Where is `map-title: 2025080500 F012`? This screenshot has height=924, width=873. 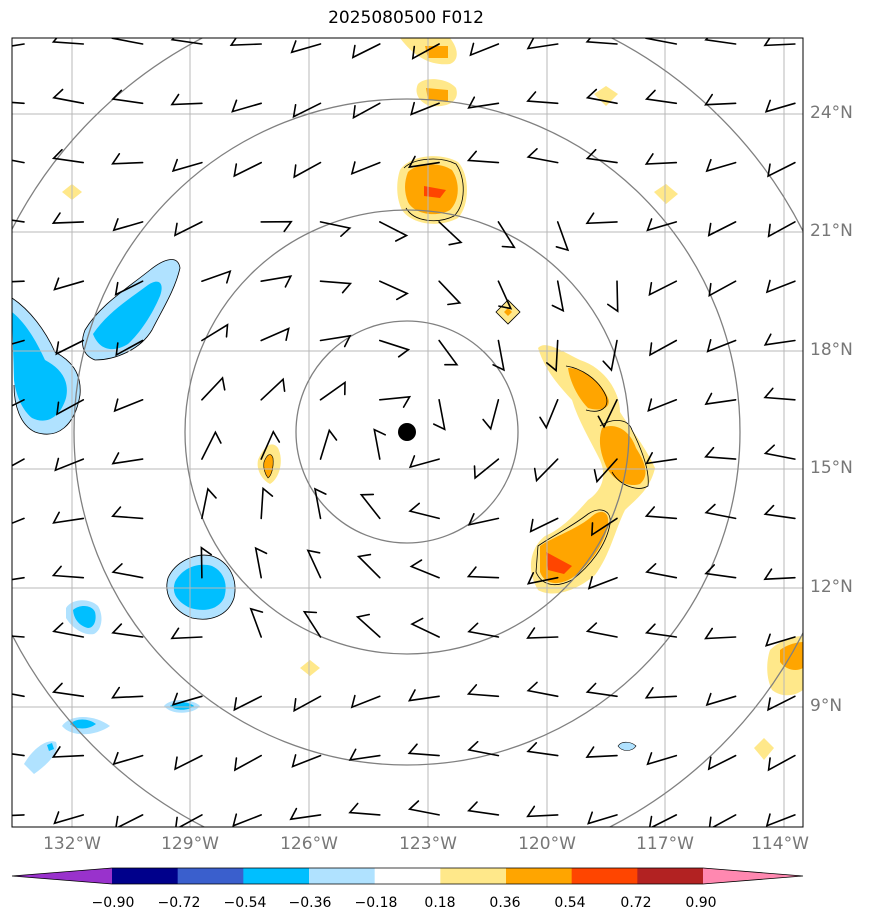
map-title: 2025080500 F012 is located at coordinates (406, 18).